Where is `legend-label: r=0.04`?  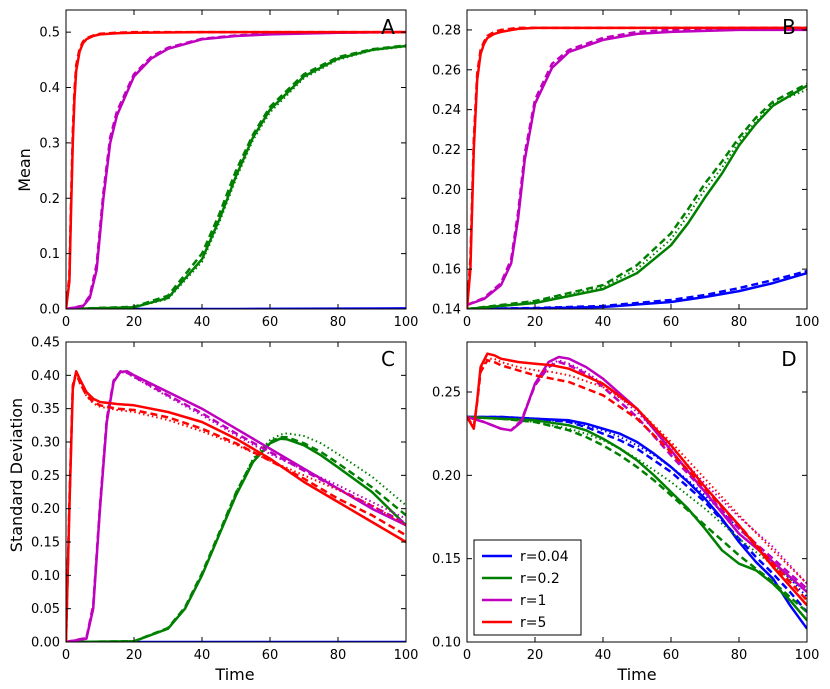 legend-label: r=0.04 is located at coordinates (544, 557).